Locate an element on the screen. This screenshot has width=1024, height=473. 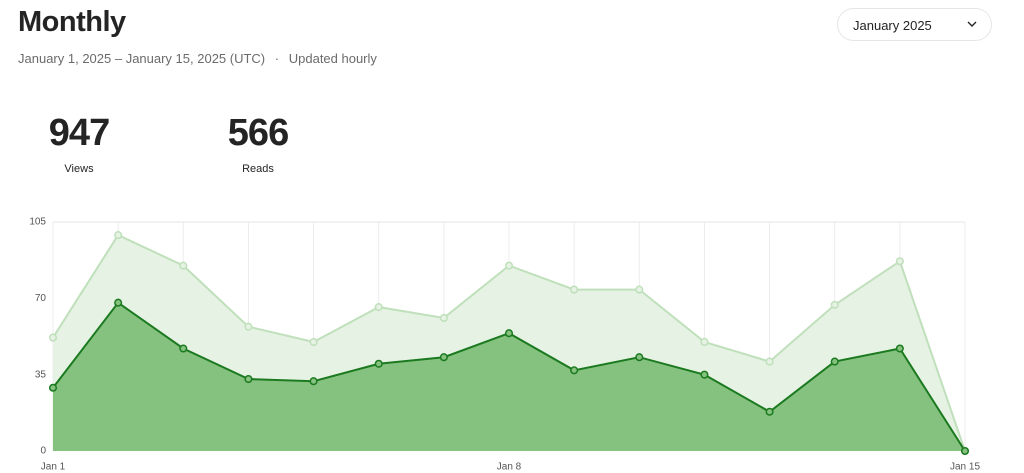
stat: 566 Reads is located at coordinates (258, 143).